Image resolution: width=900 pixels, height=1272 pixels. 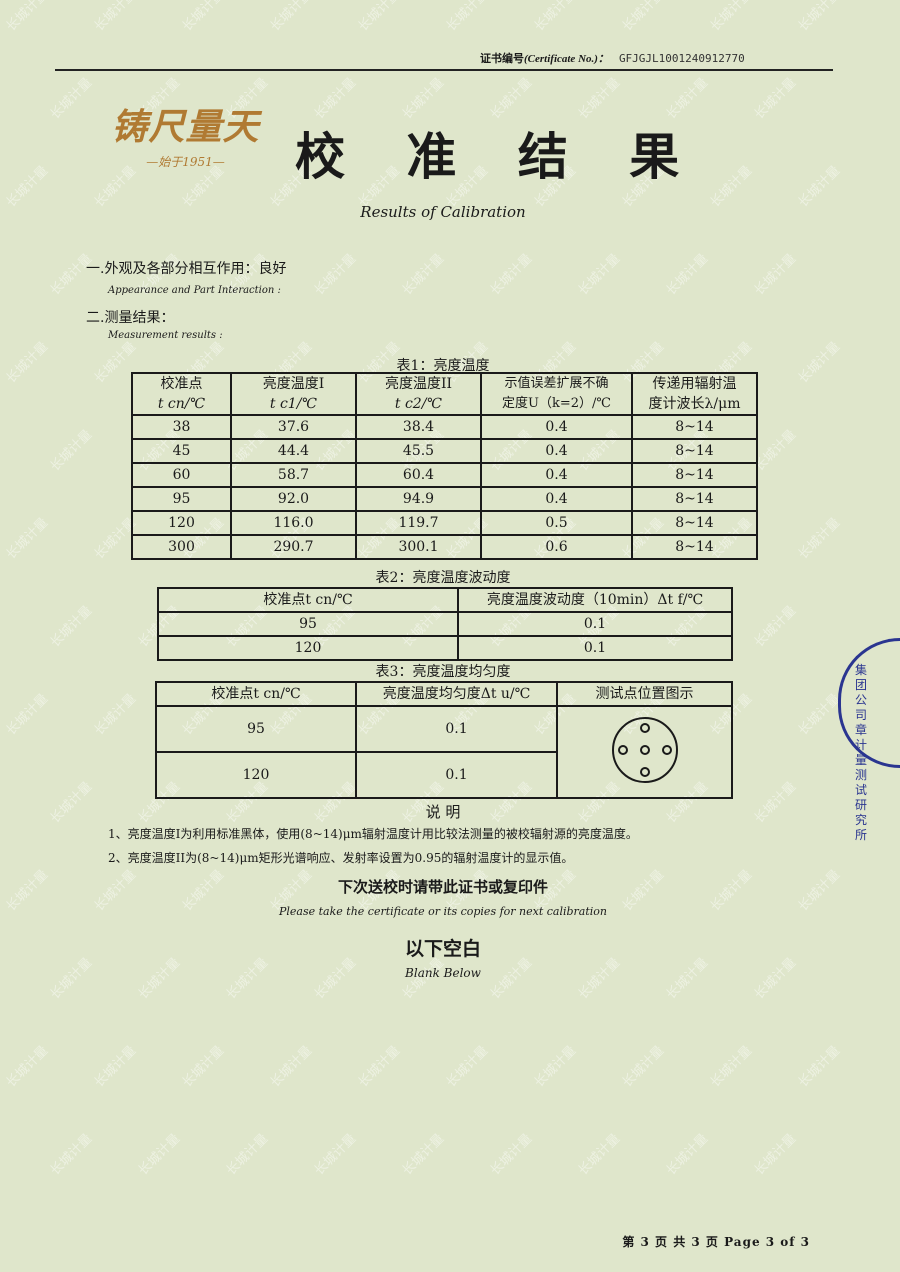 What do you see at coordinates (443, 812) in the screenshot?
I see `notes-title: 说 明` at bounding box center [443, 812].